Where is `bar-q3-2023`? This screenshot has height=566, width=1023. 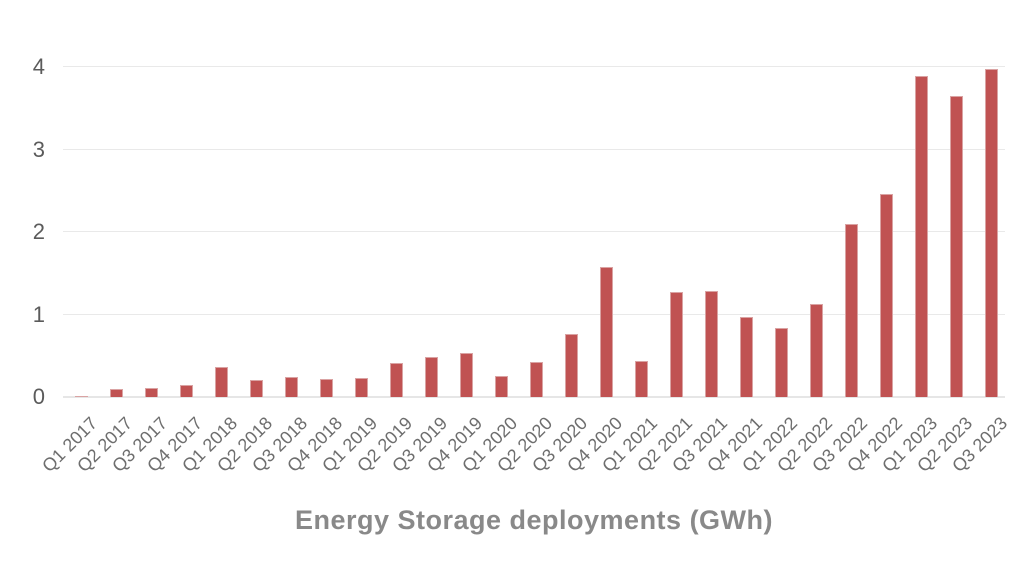 bar-q3-2023 is located at coordinates (991, 233).